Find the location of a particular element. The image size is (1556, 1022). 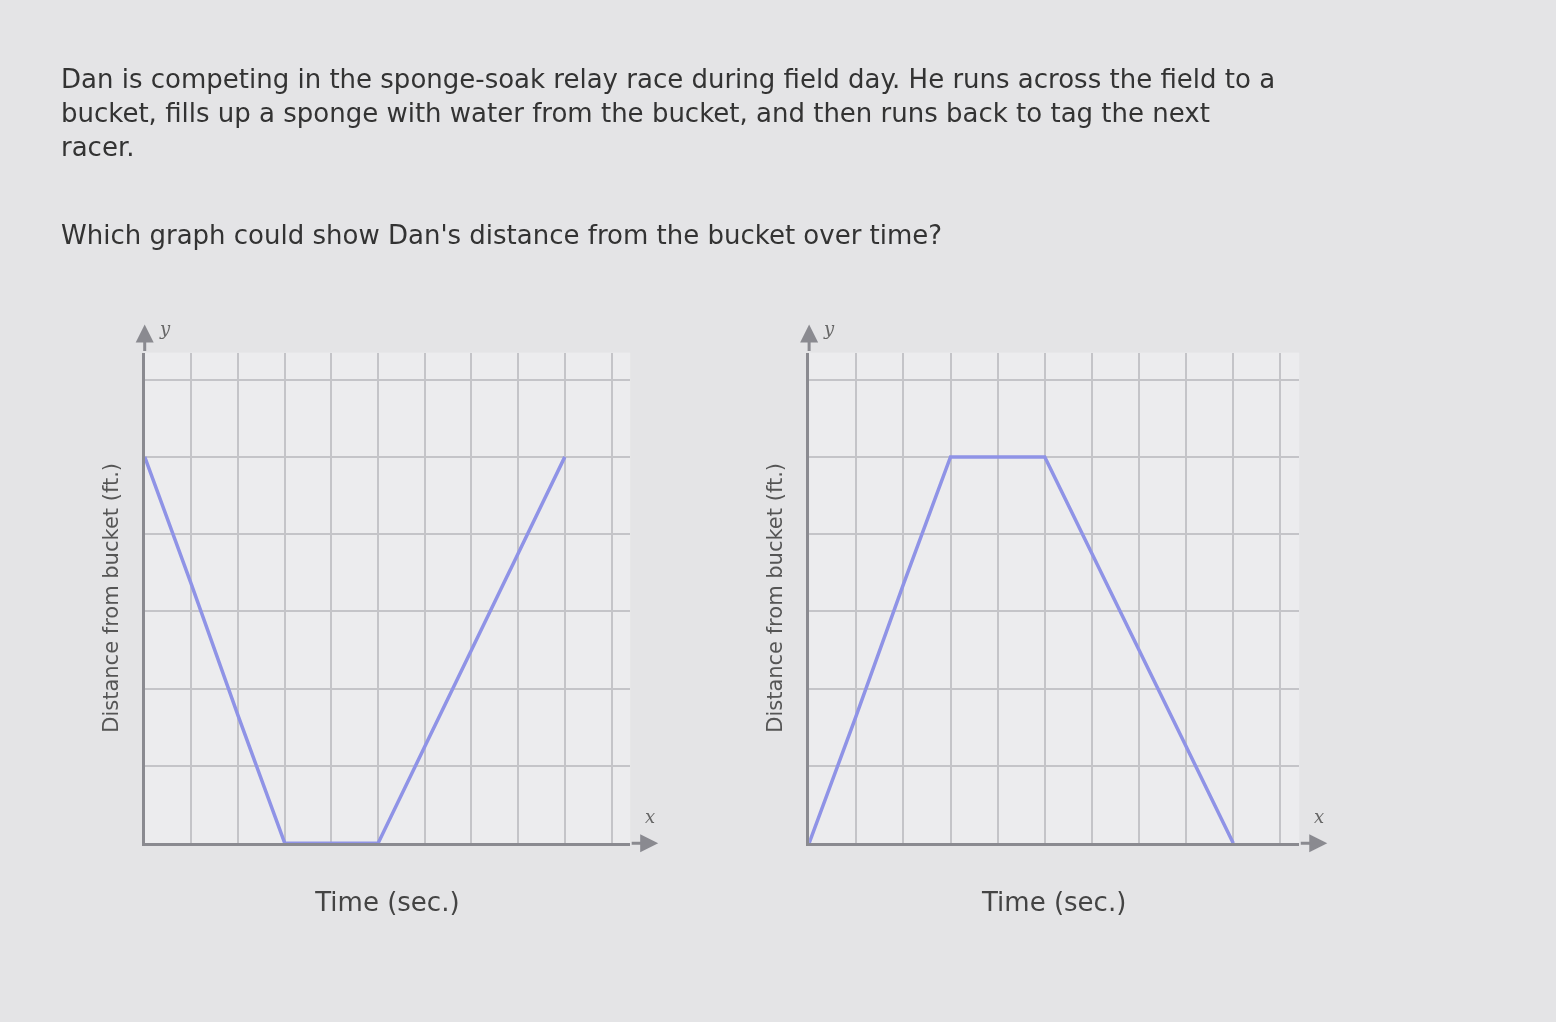

chart-subtitle: Which graph could show Dan's distance from the bucket over time? is located at coordinates (502, 235).